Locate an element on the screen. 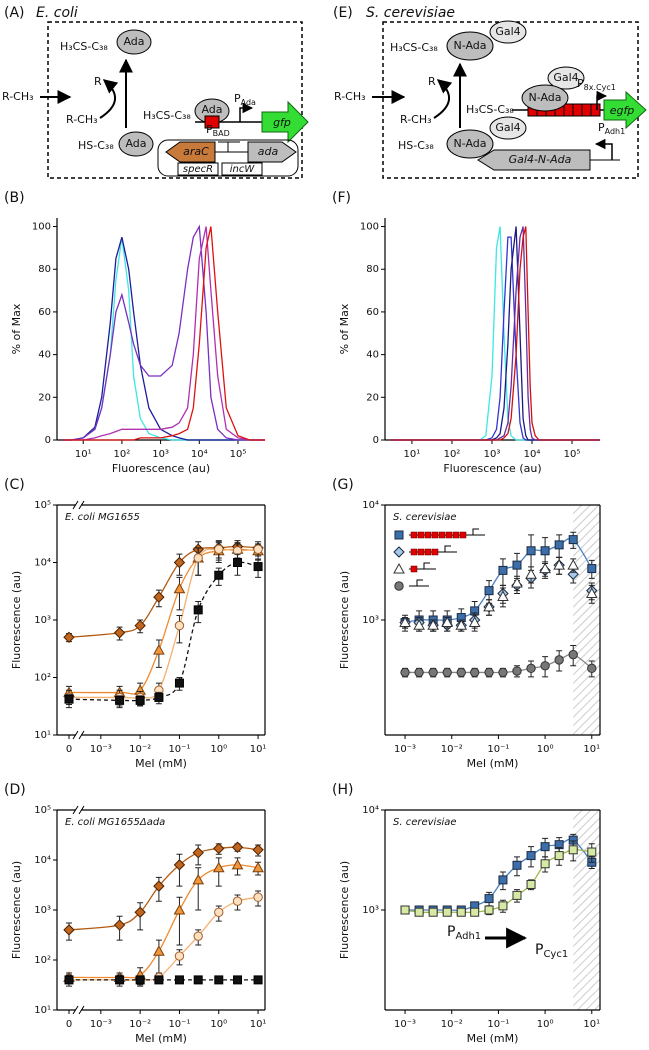  y-tick-label: 10¹ is located at coordinates (42, 735).